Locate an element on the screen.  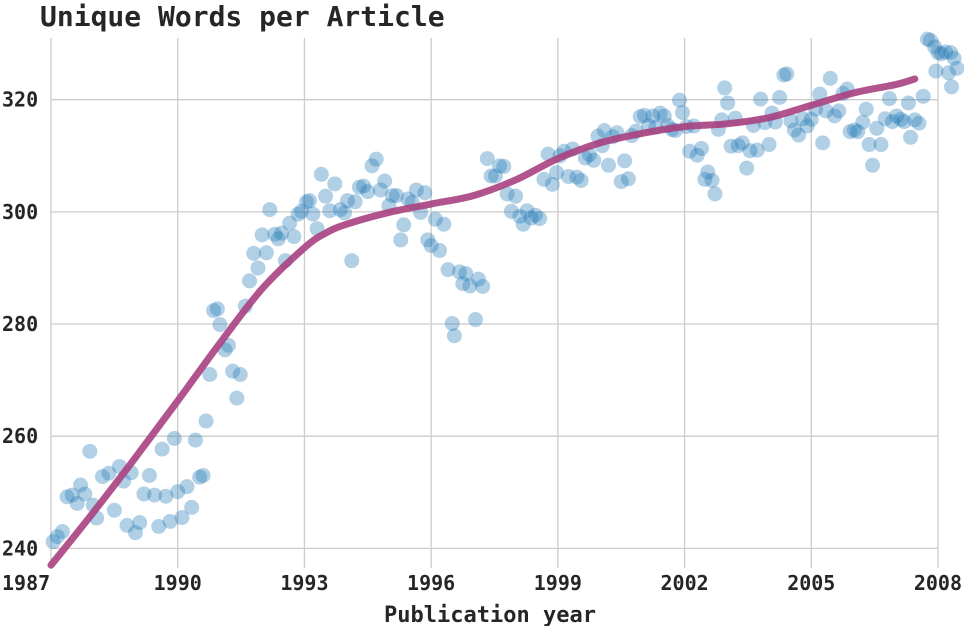
y-tick-label: 280 is located at coordinates (20, 324).